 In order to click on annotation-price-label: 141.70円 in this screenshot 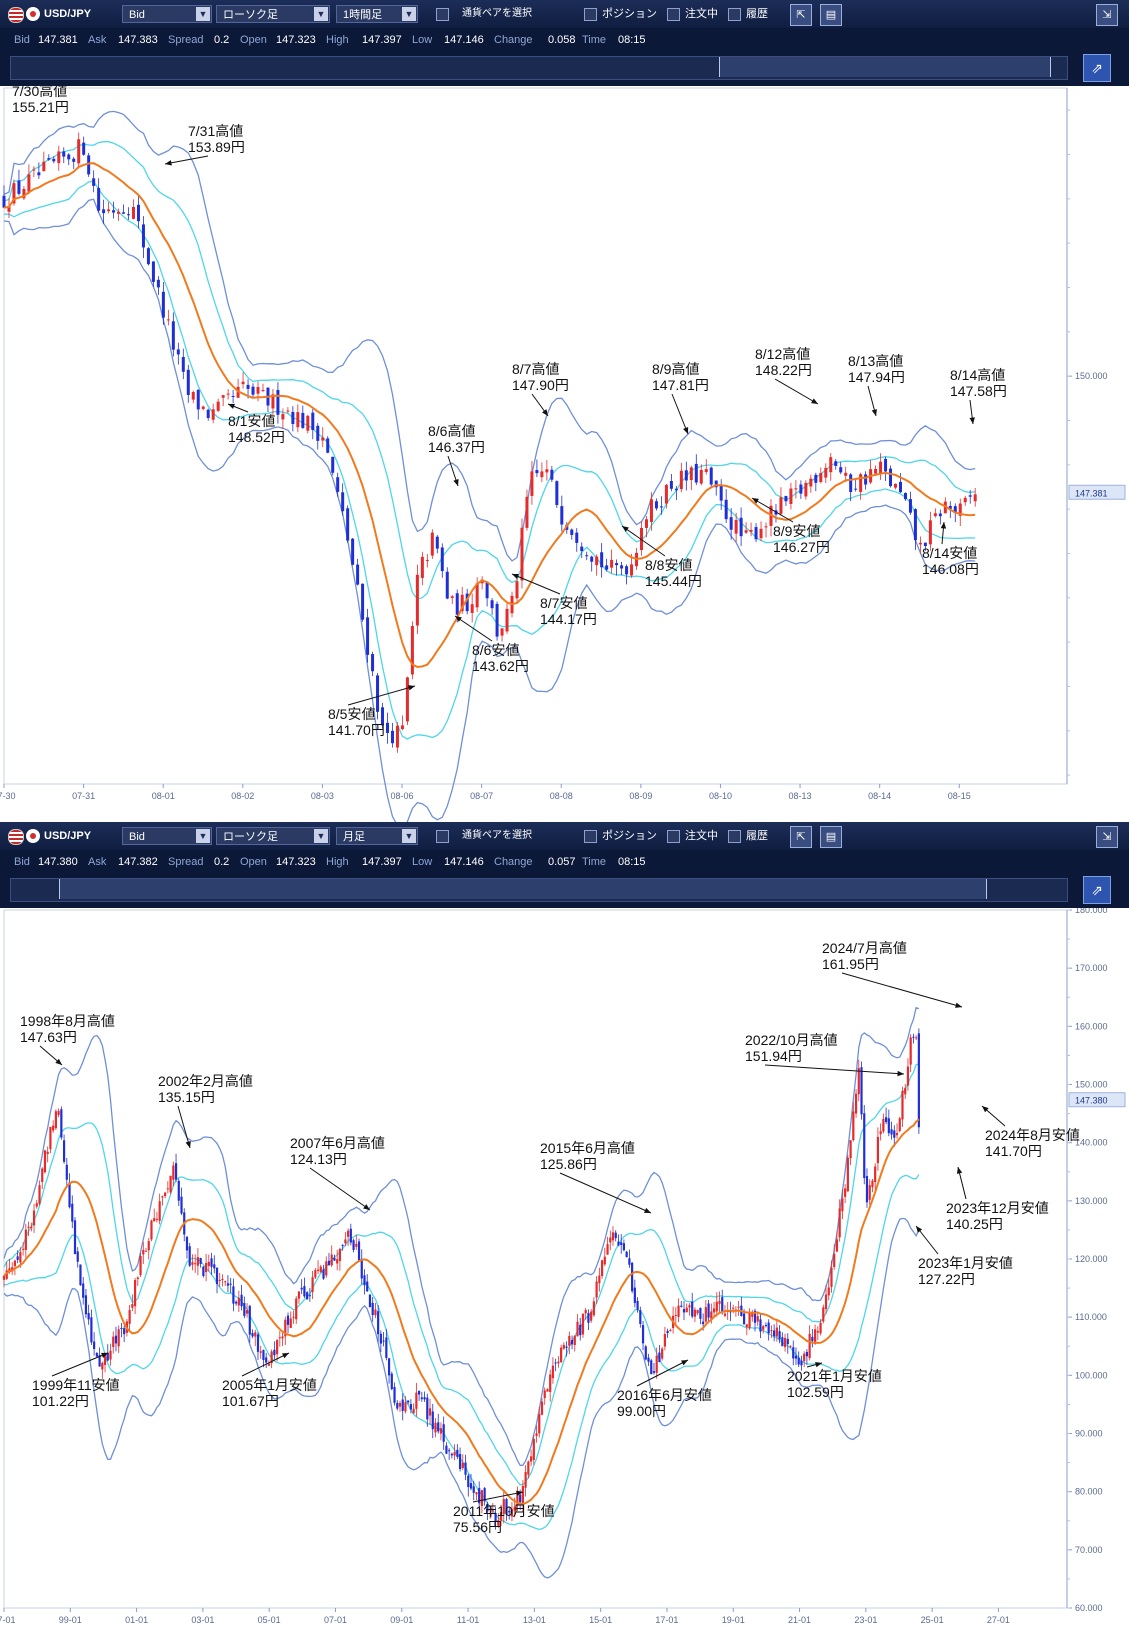, I will do `click(1013, 1151)`.